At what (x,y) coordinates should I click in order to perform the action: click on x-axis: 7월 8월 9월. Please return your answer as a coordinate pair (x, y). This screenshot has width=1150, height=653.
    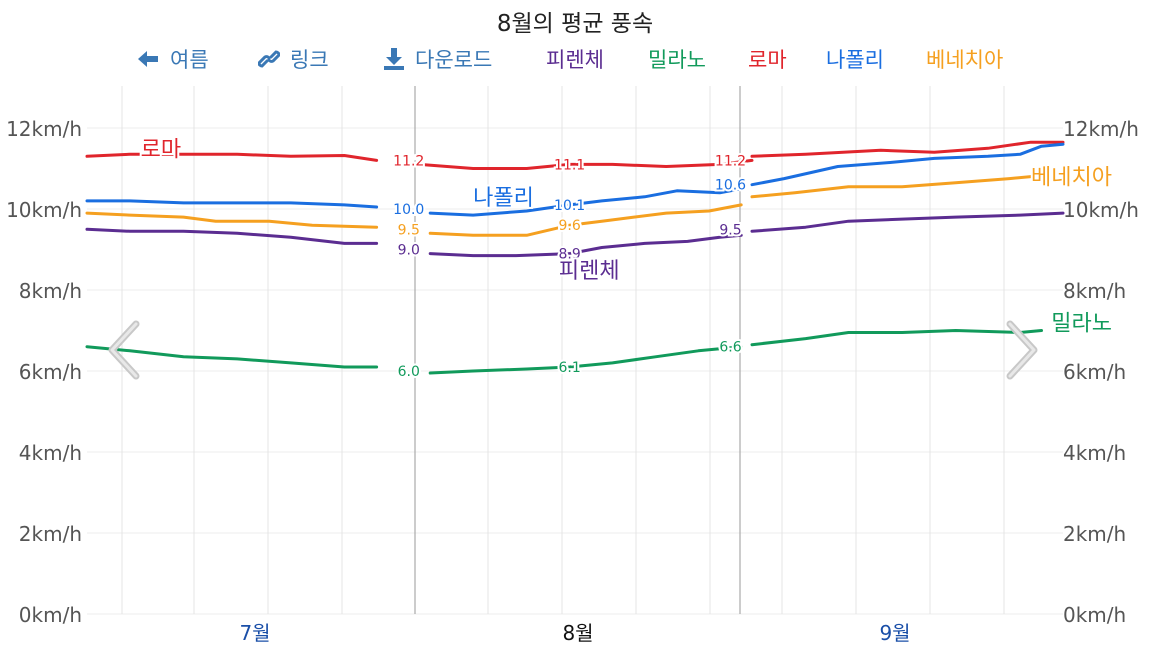
    Looking at the image, I should click on (574, 633).